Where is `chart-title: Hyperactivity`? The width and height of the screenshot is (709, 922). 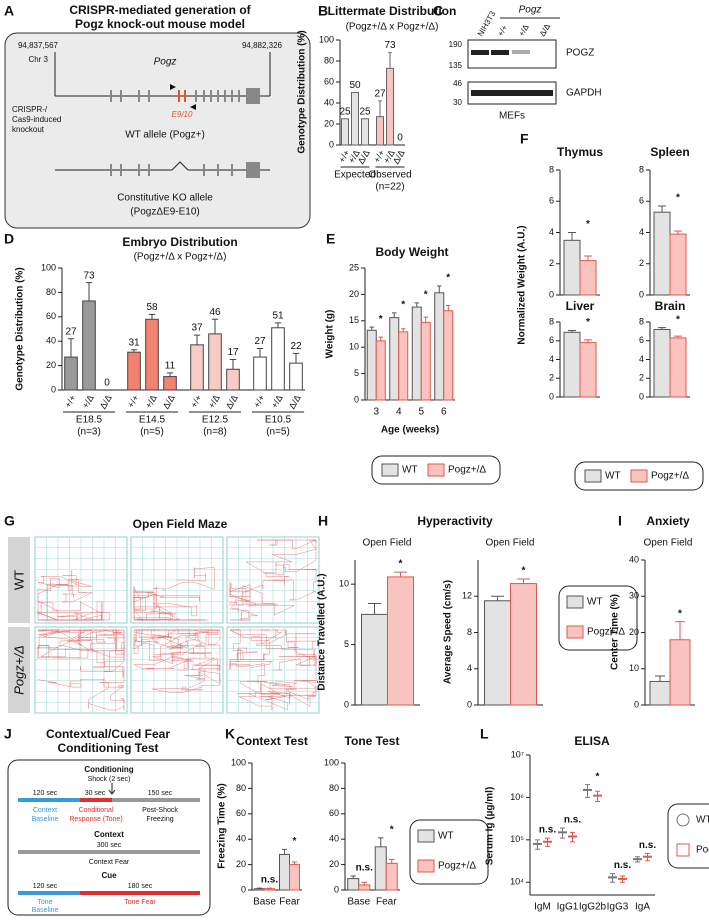 chart-title: Hyperactivity is located at coordinates (455, 521).